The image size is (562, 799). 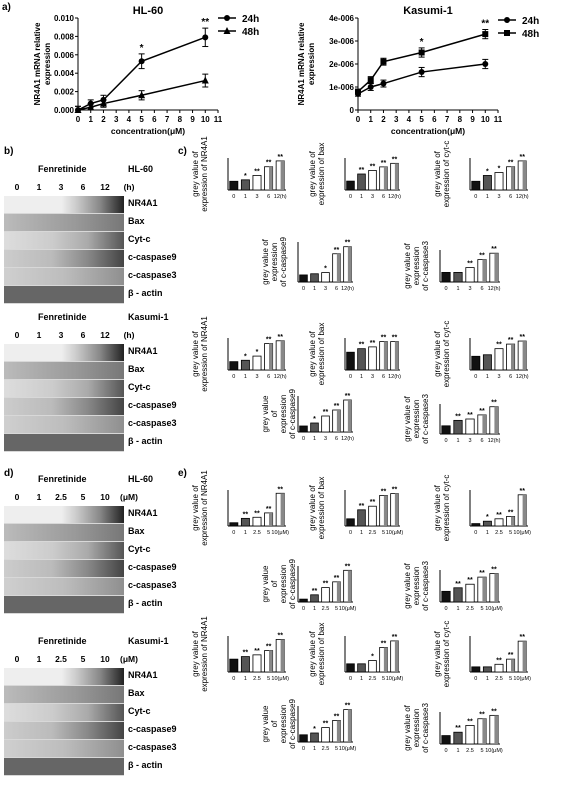 I want to click on y-tick-label: 0.010, so click(x=64, y=18).